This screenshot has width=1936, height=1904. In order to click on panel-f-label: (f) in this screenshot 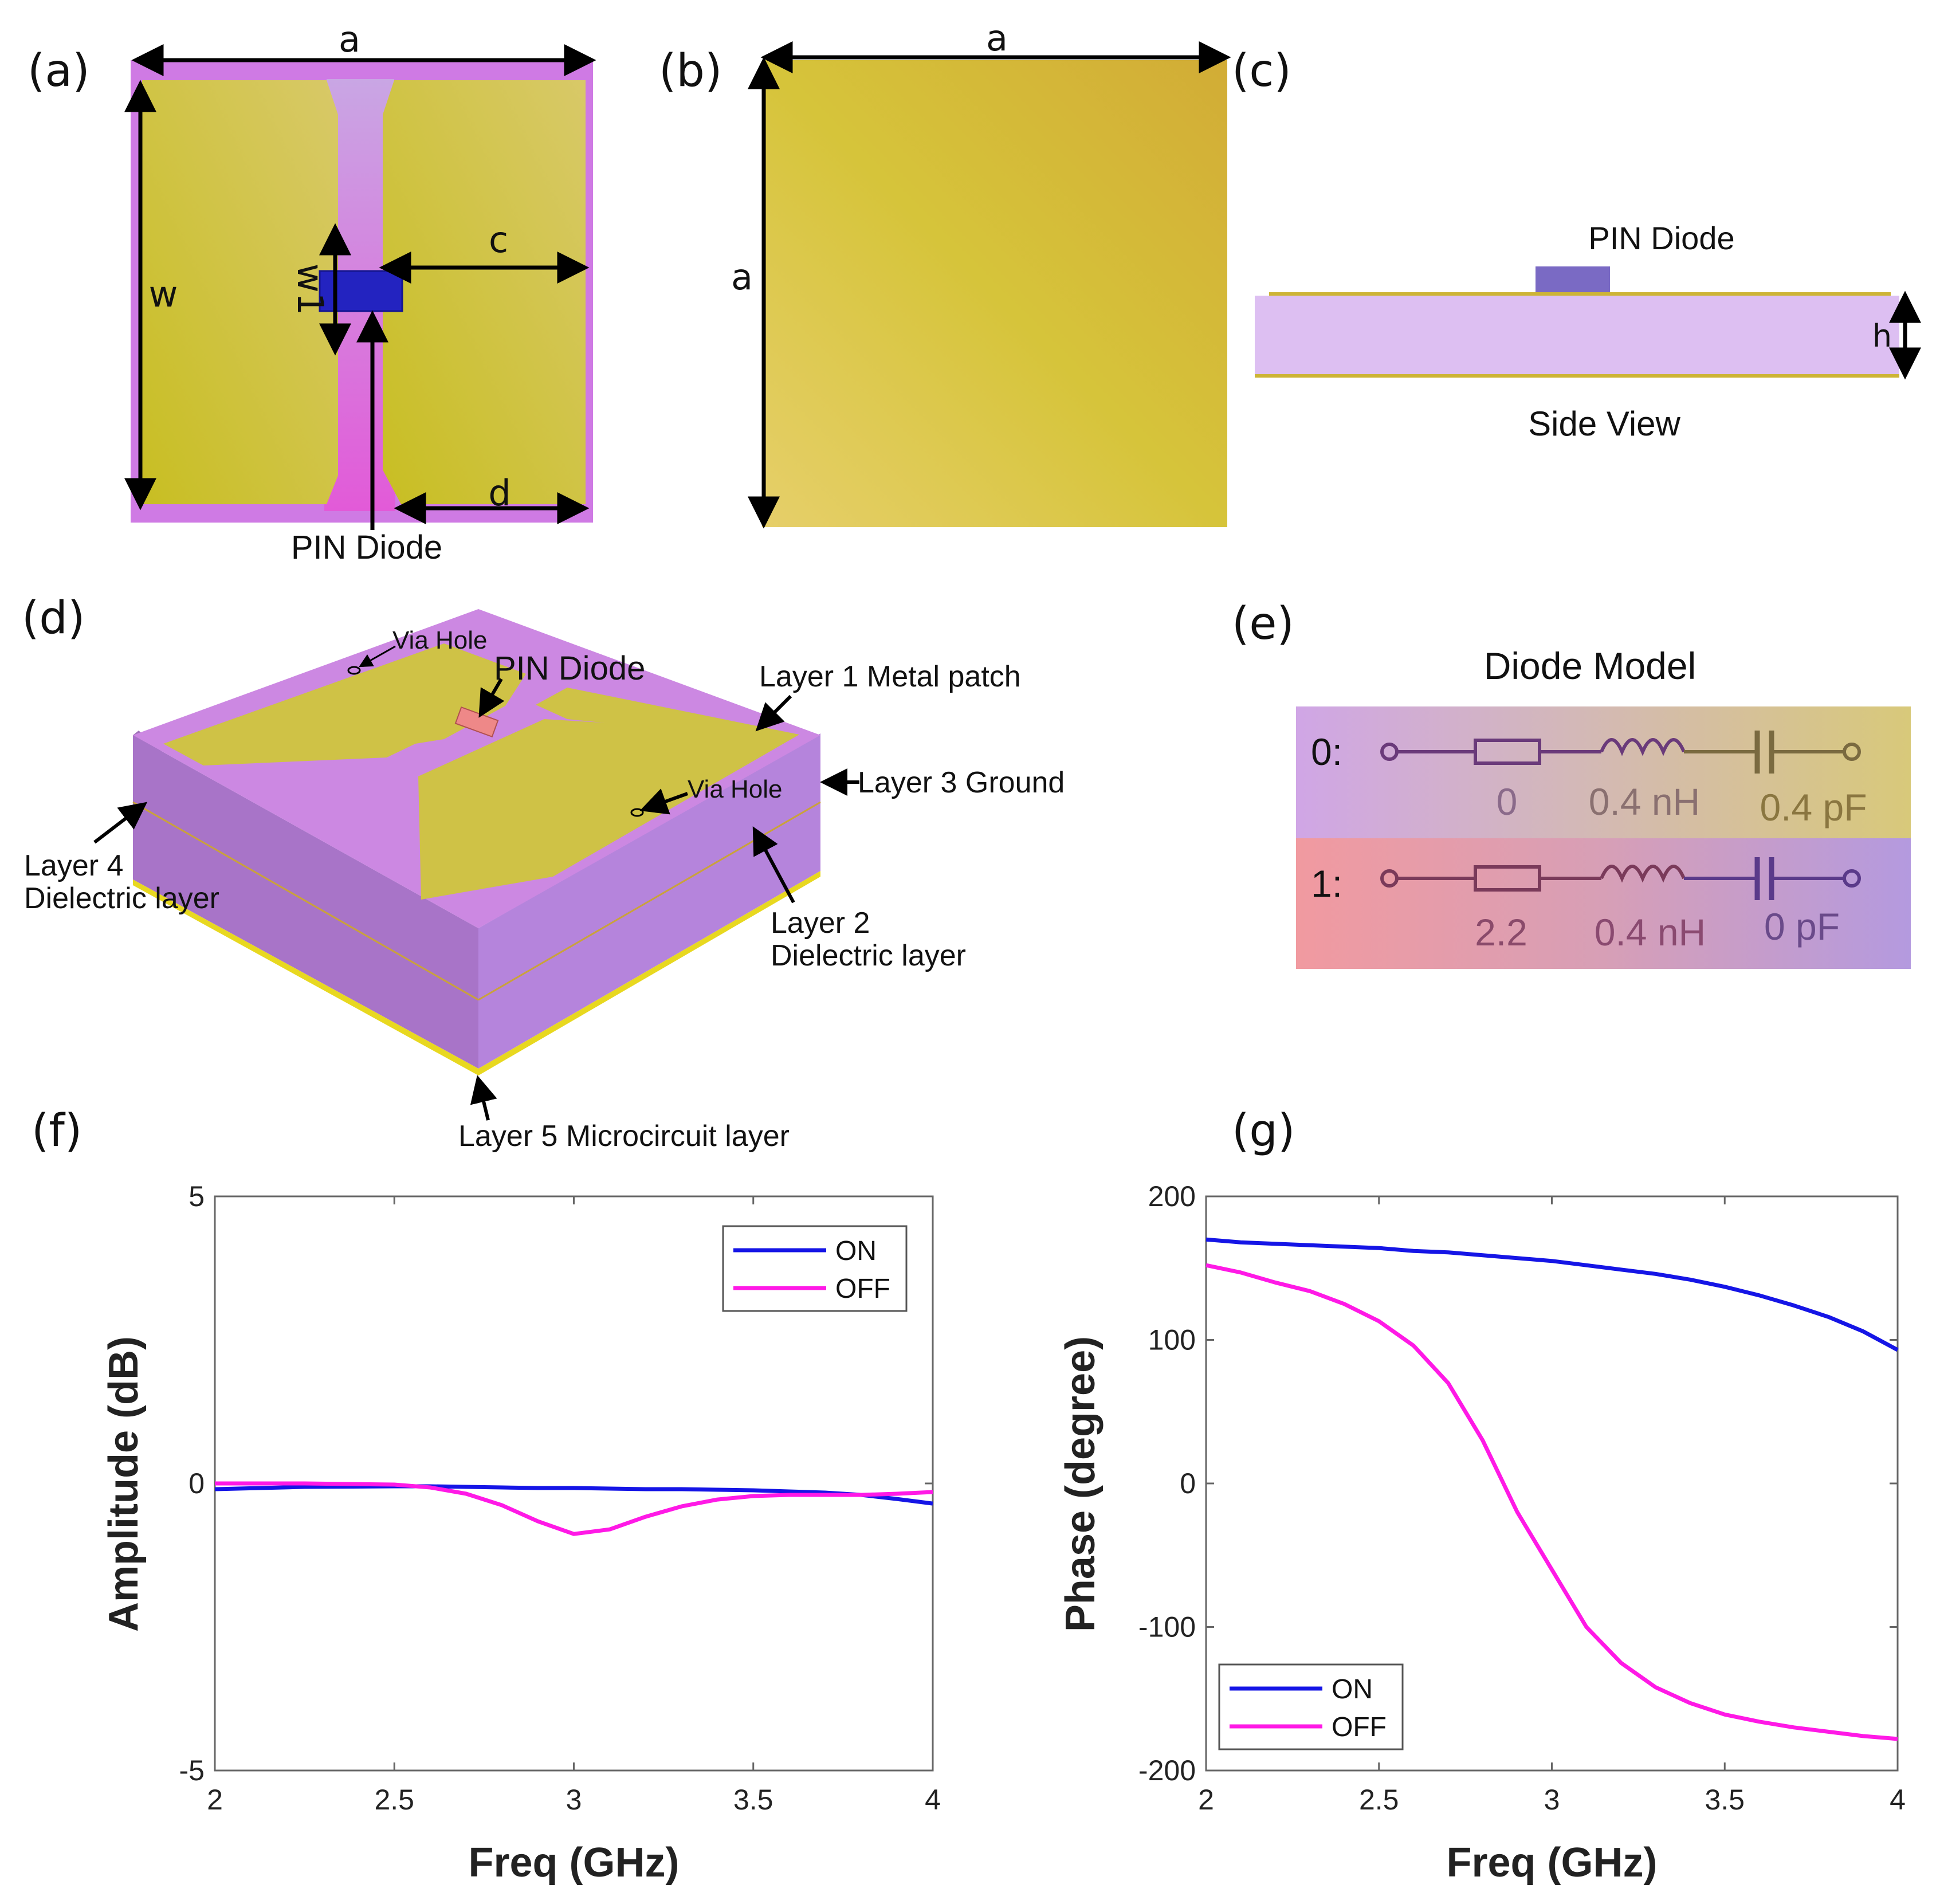, I will do `click(57, 1131)`.